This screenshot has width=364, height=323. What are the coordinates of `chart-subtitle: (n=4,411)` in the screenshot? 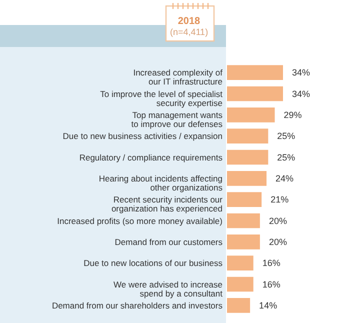 It's located at (189, 32).